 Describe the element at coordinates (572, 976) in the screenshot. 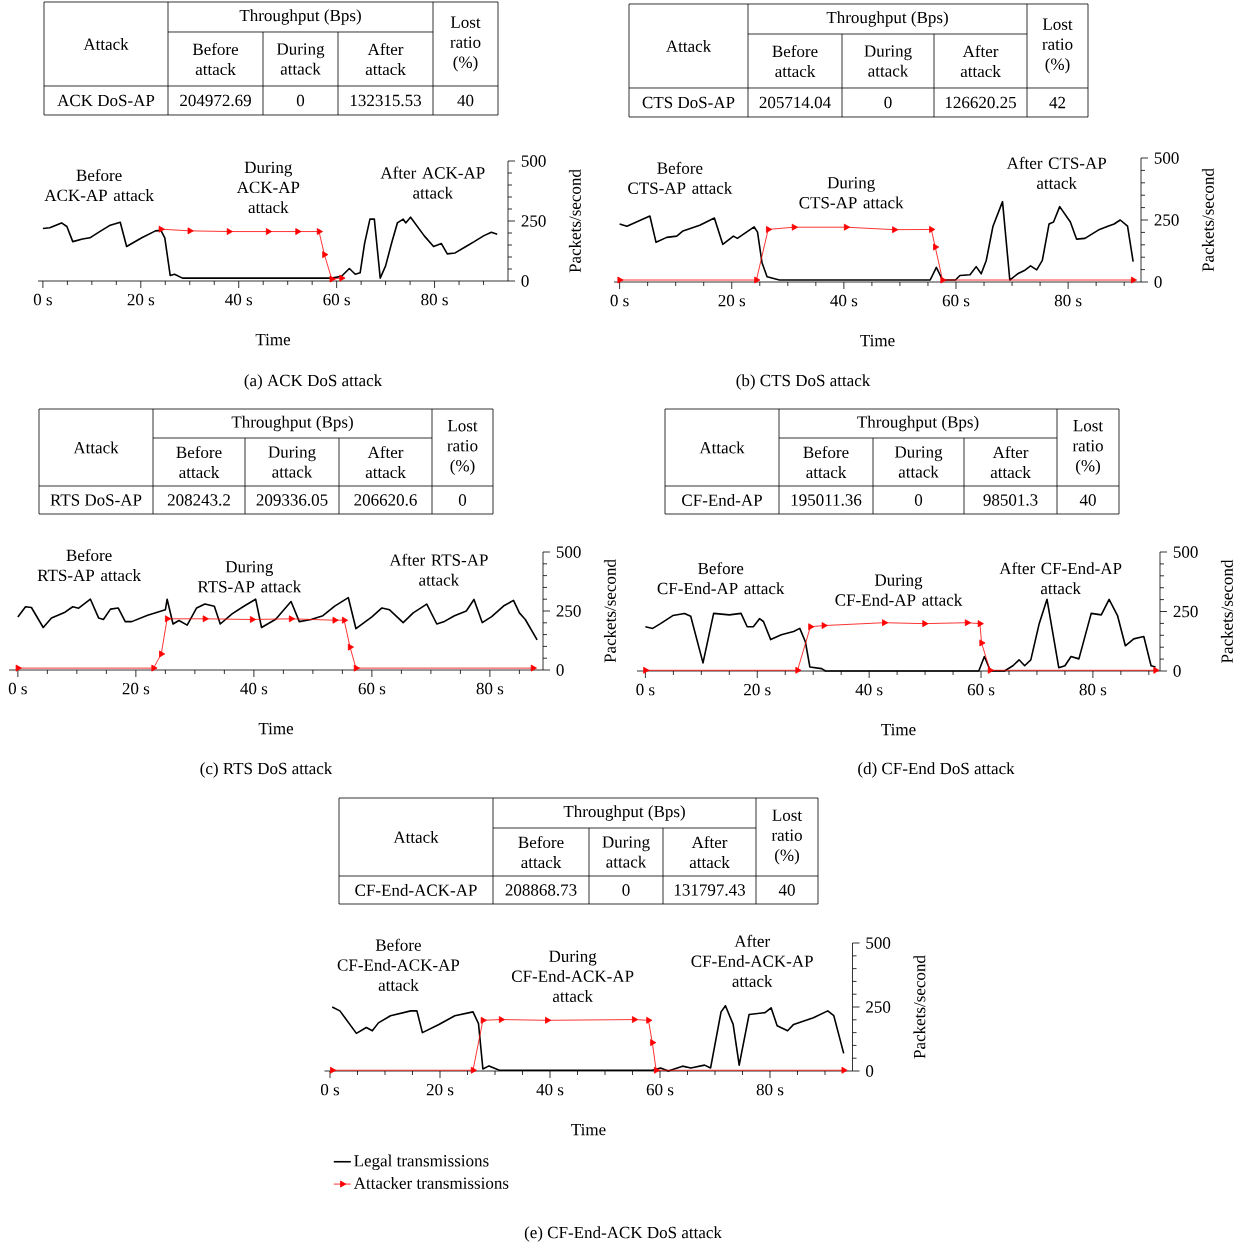

I see `annotation: During CF-End-ACK-AP attack` at that location.